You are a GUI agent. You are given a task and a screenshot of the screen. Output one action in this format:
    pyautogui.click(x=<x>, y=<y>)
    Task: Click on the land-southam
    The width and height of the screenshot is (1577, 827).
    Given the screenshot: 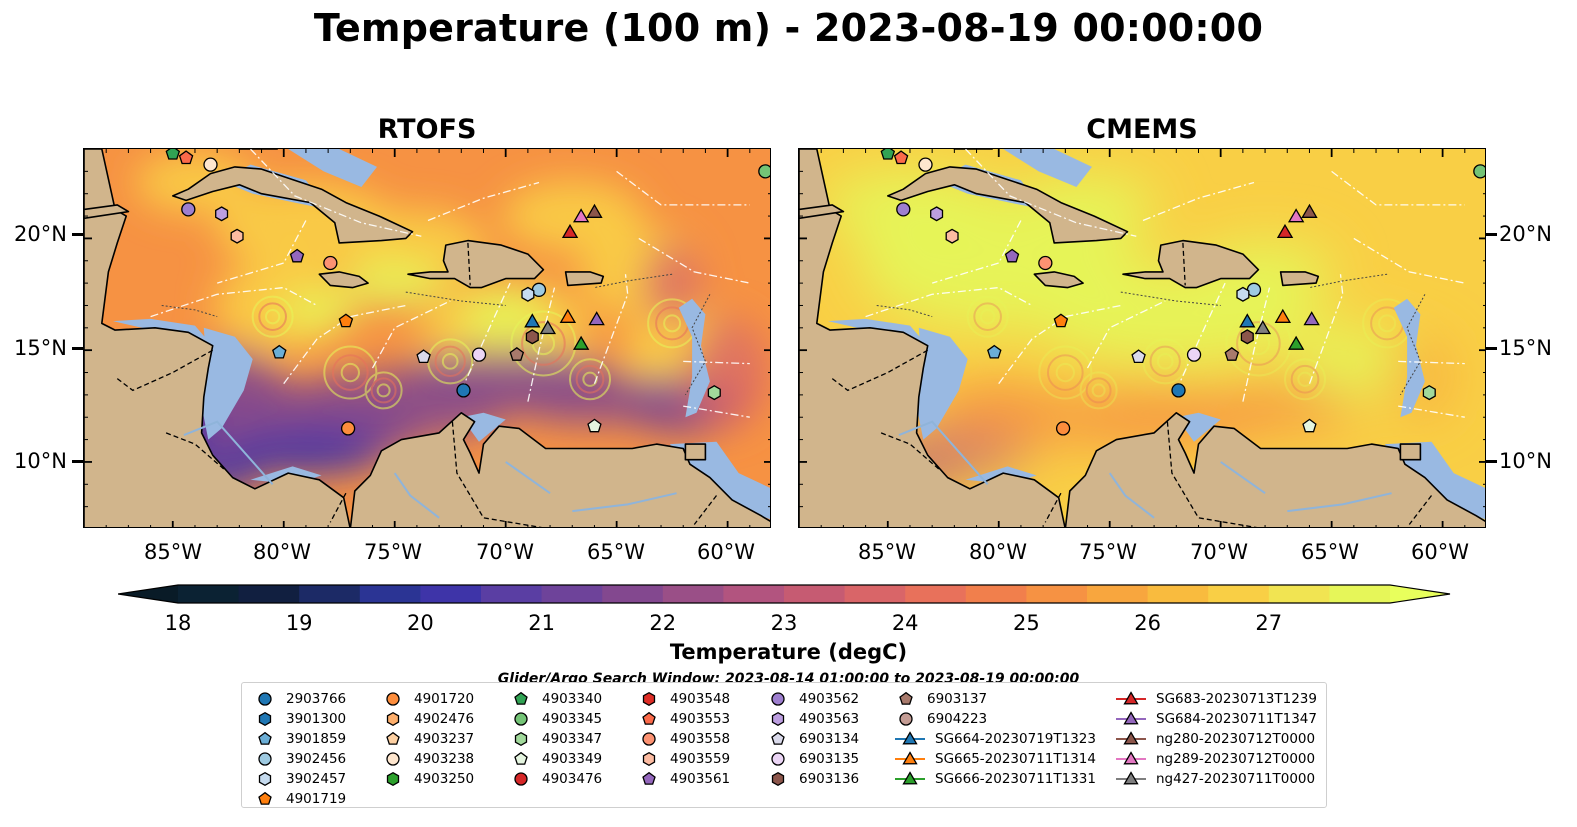 What is the action you would take?
    pyautogui.click(x=559, y=469)
    